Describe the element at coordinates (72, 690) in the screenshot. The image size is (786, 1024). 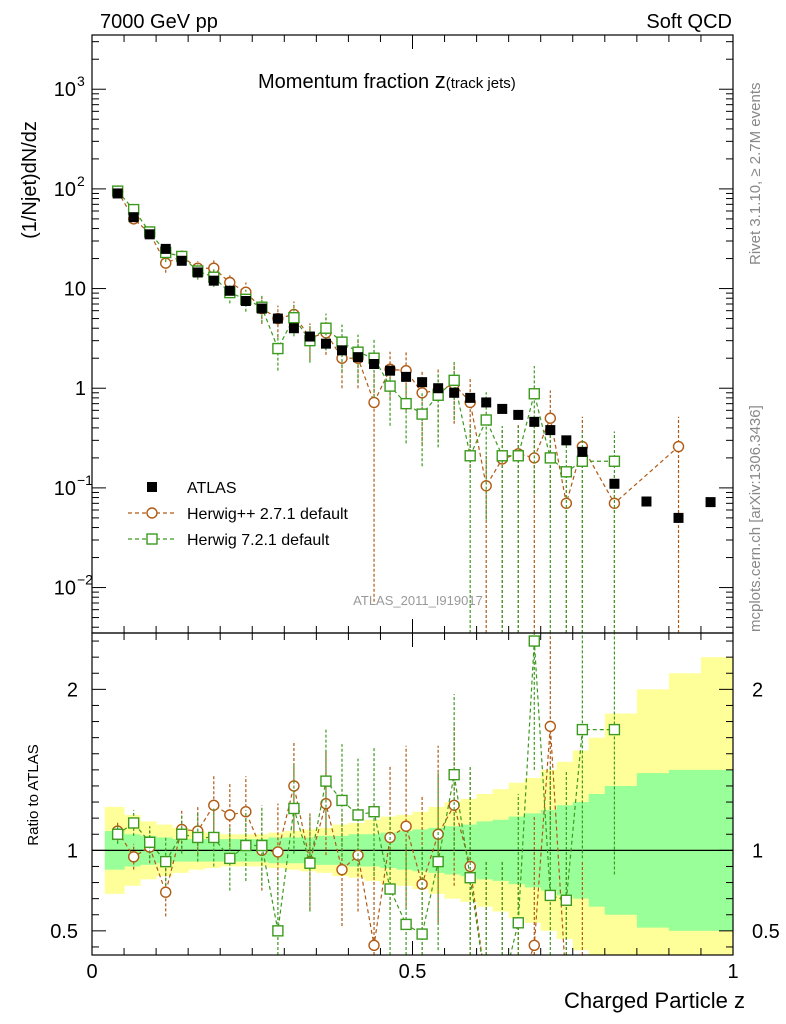
I see `y-tick-label: 2` at that location.